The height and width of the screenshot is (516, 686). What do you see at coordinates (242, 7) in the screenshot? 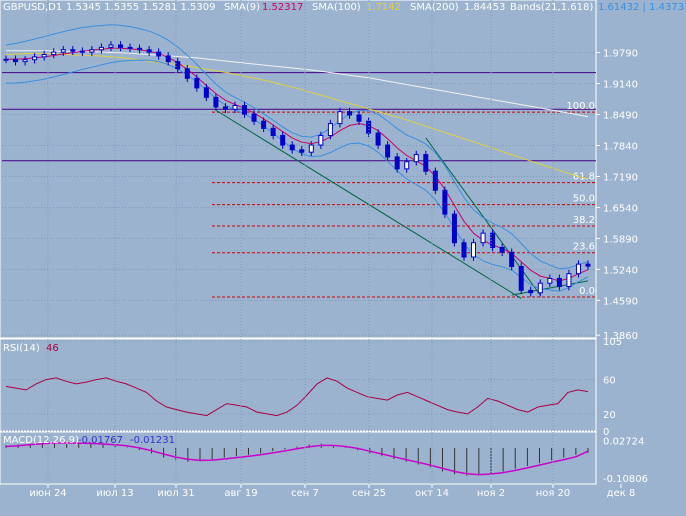
I see `sma9-label: SMA(9)` at bounding box center [242, 7].